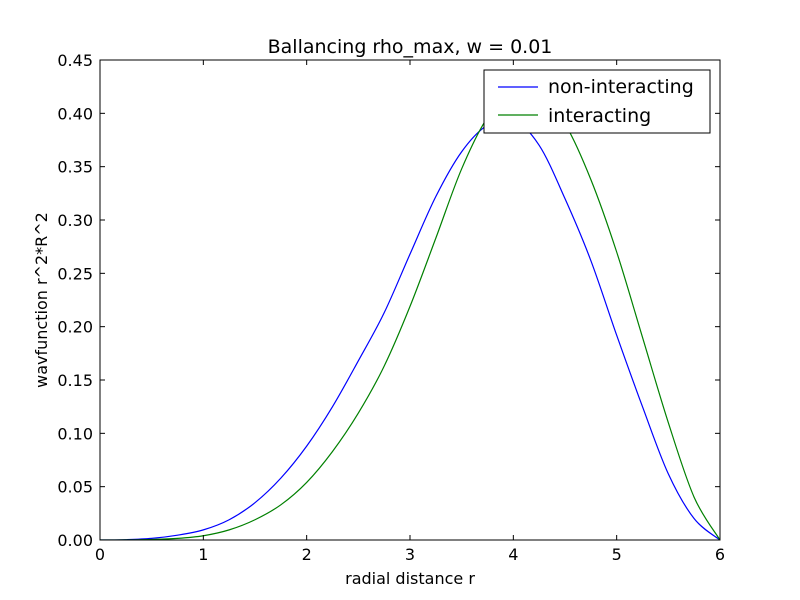 The image size is (800, 600). Describe the element at coordinates (410, 47) in the screenshot. I see `chart-title: Ballancing rho_max, w = 0.01` at that location.